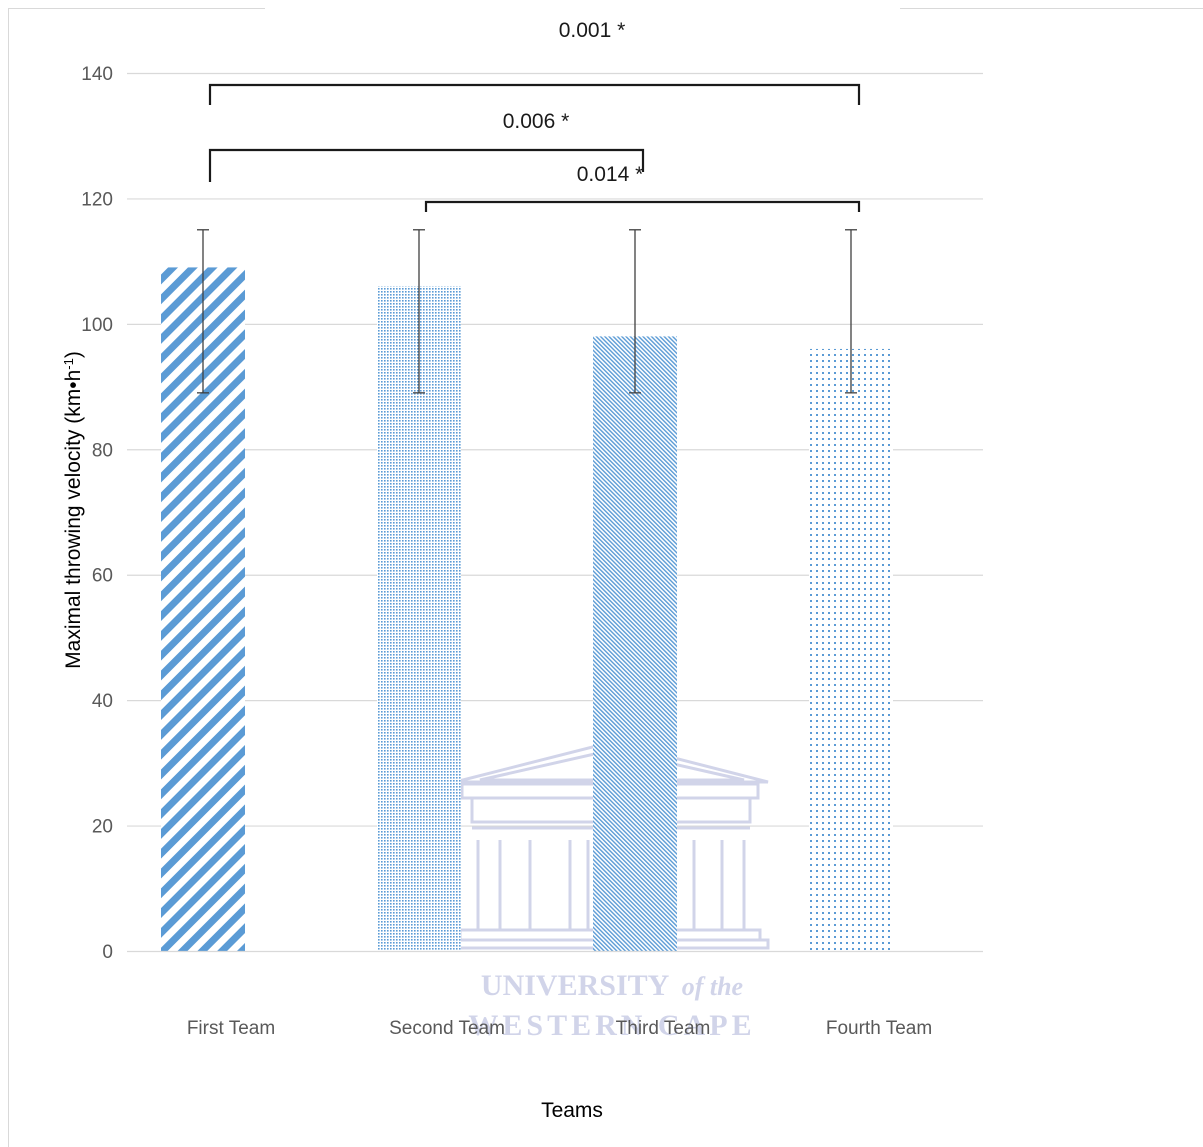 This screenshot has height=1147, width=1203. Describe the element at coordinates (107, 952) in the screenshot. I see `y-tick-label: 0` at that location.